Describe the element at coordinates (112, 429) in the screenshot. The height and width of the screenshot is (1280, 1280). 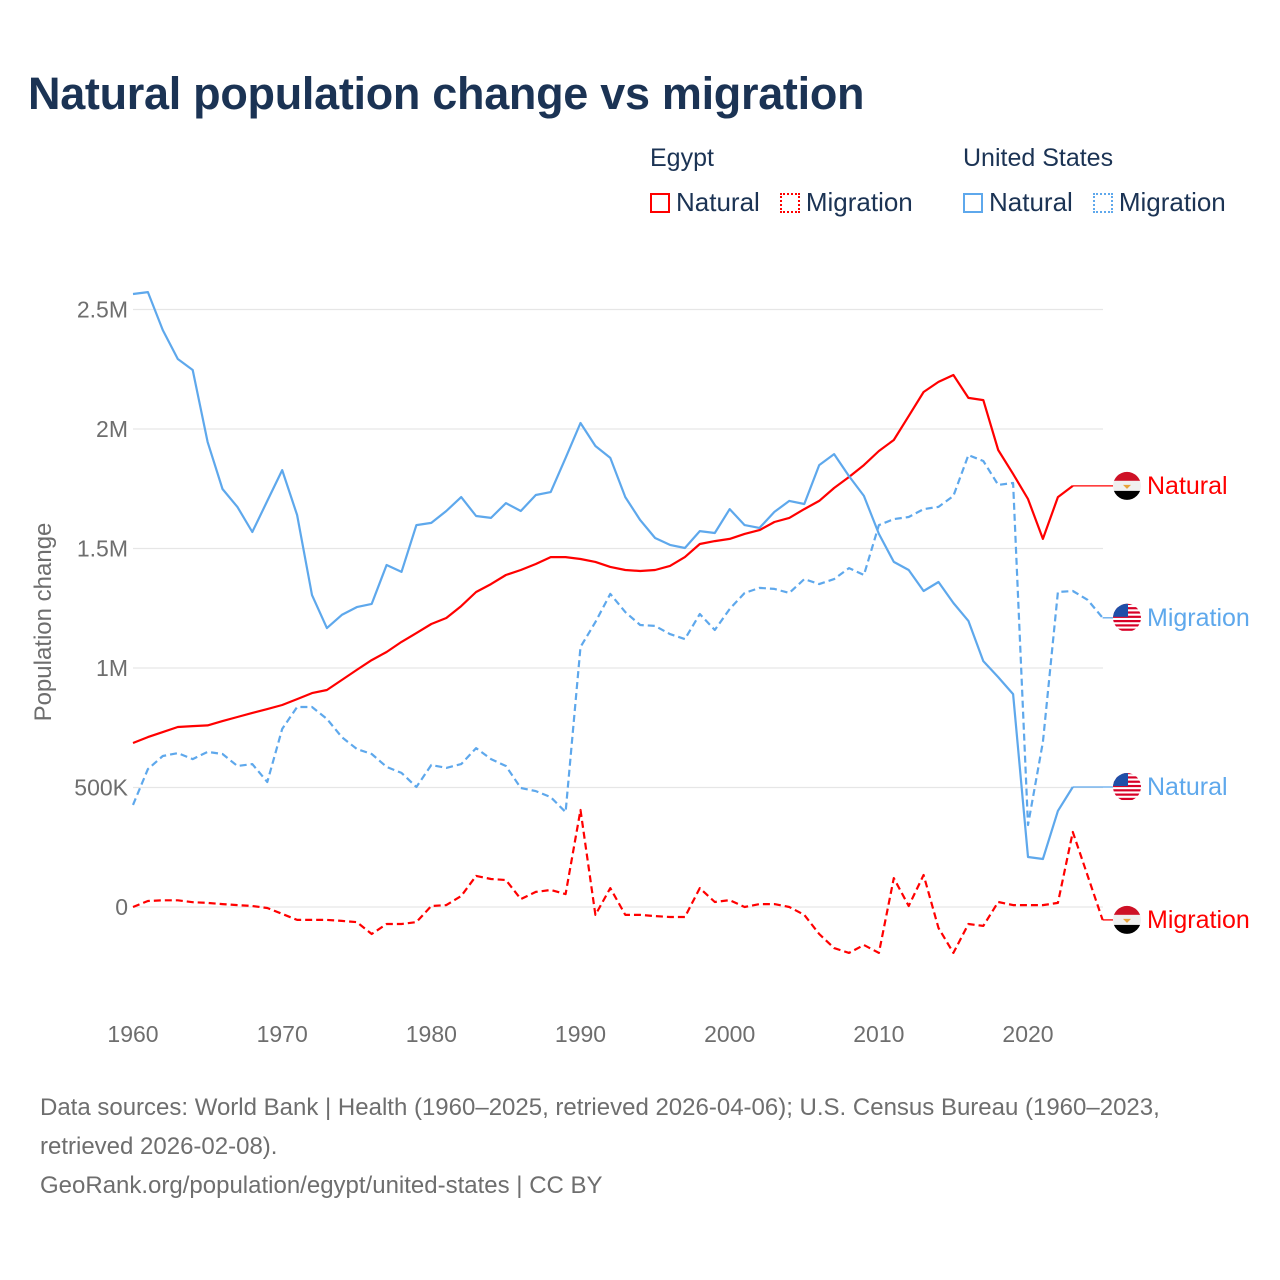
I see `y-tick-label: 2M` at that location.